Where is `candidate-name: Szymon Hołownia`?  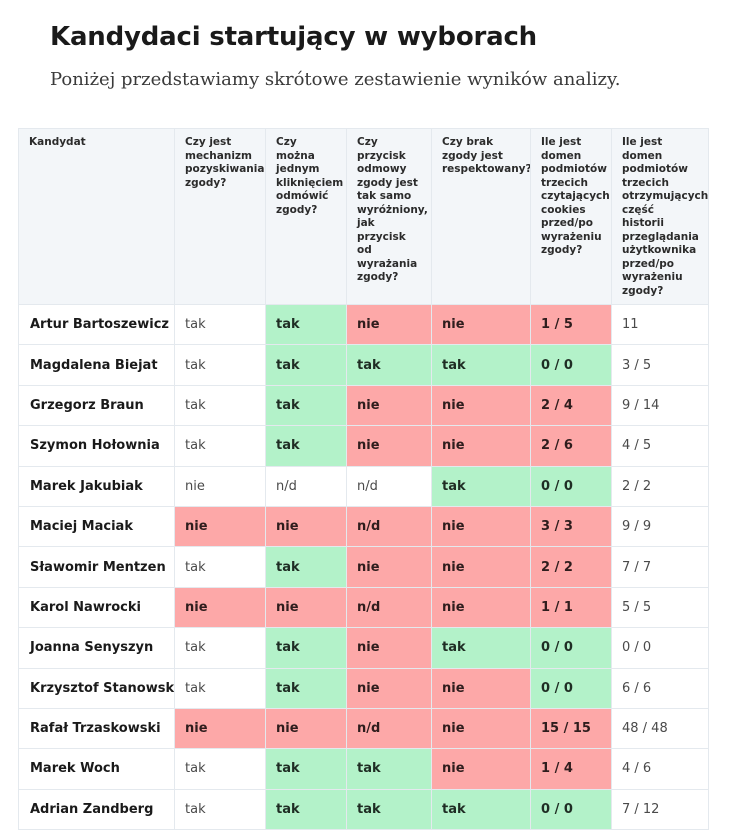
candidate-name: Szymon Hołownia is located at coordinates (96, 446).